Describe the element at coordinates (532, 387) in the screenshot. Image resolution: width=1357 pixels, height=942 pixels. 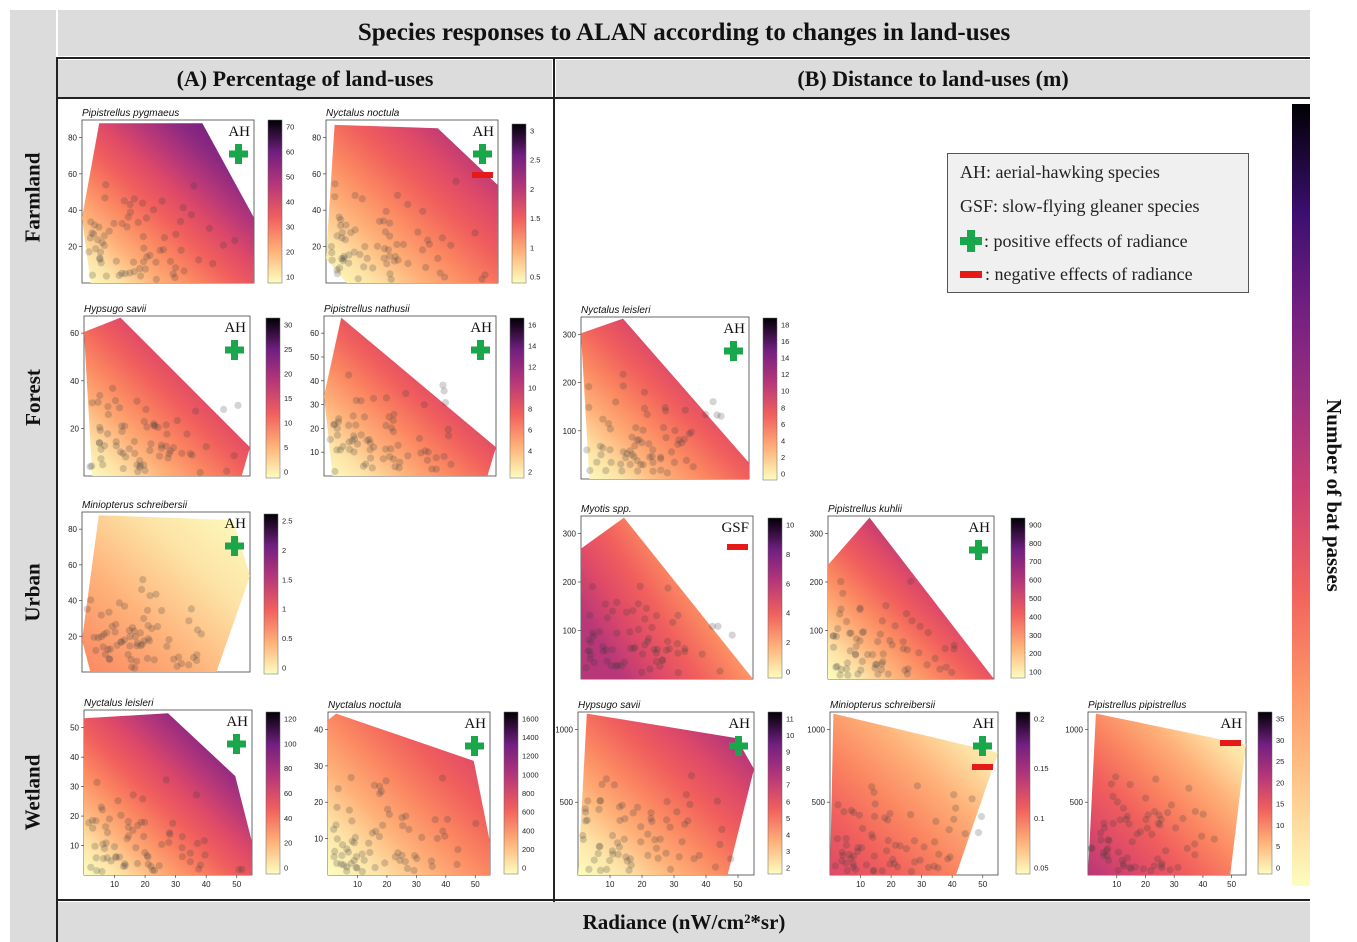
I see `colorbar-tick-label: 10` at that location.